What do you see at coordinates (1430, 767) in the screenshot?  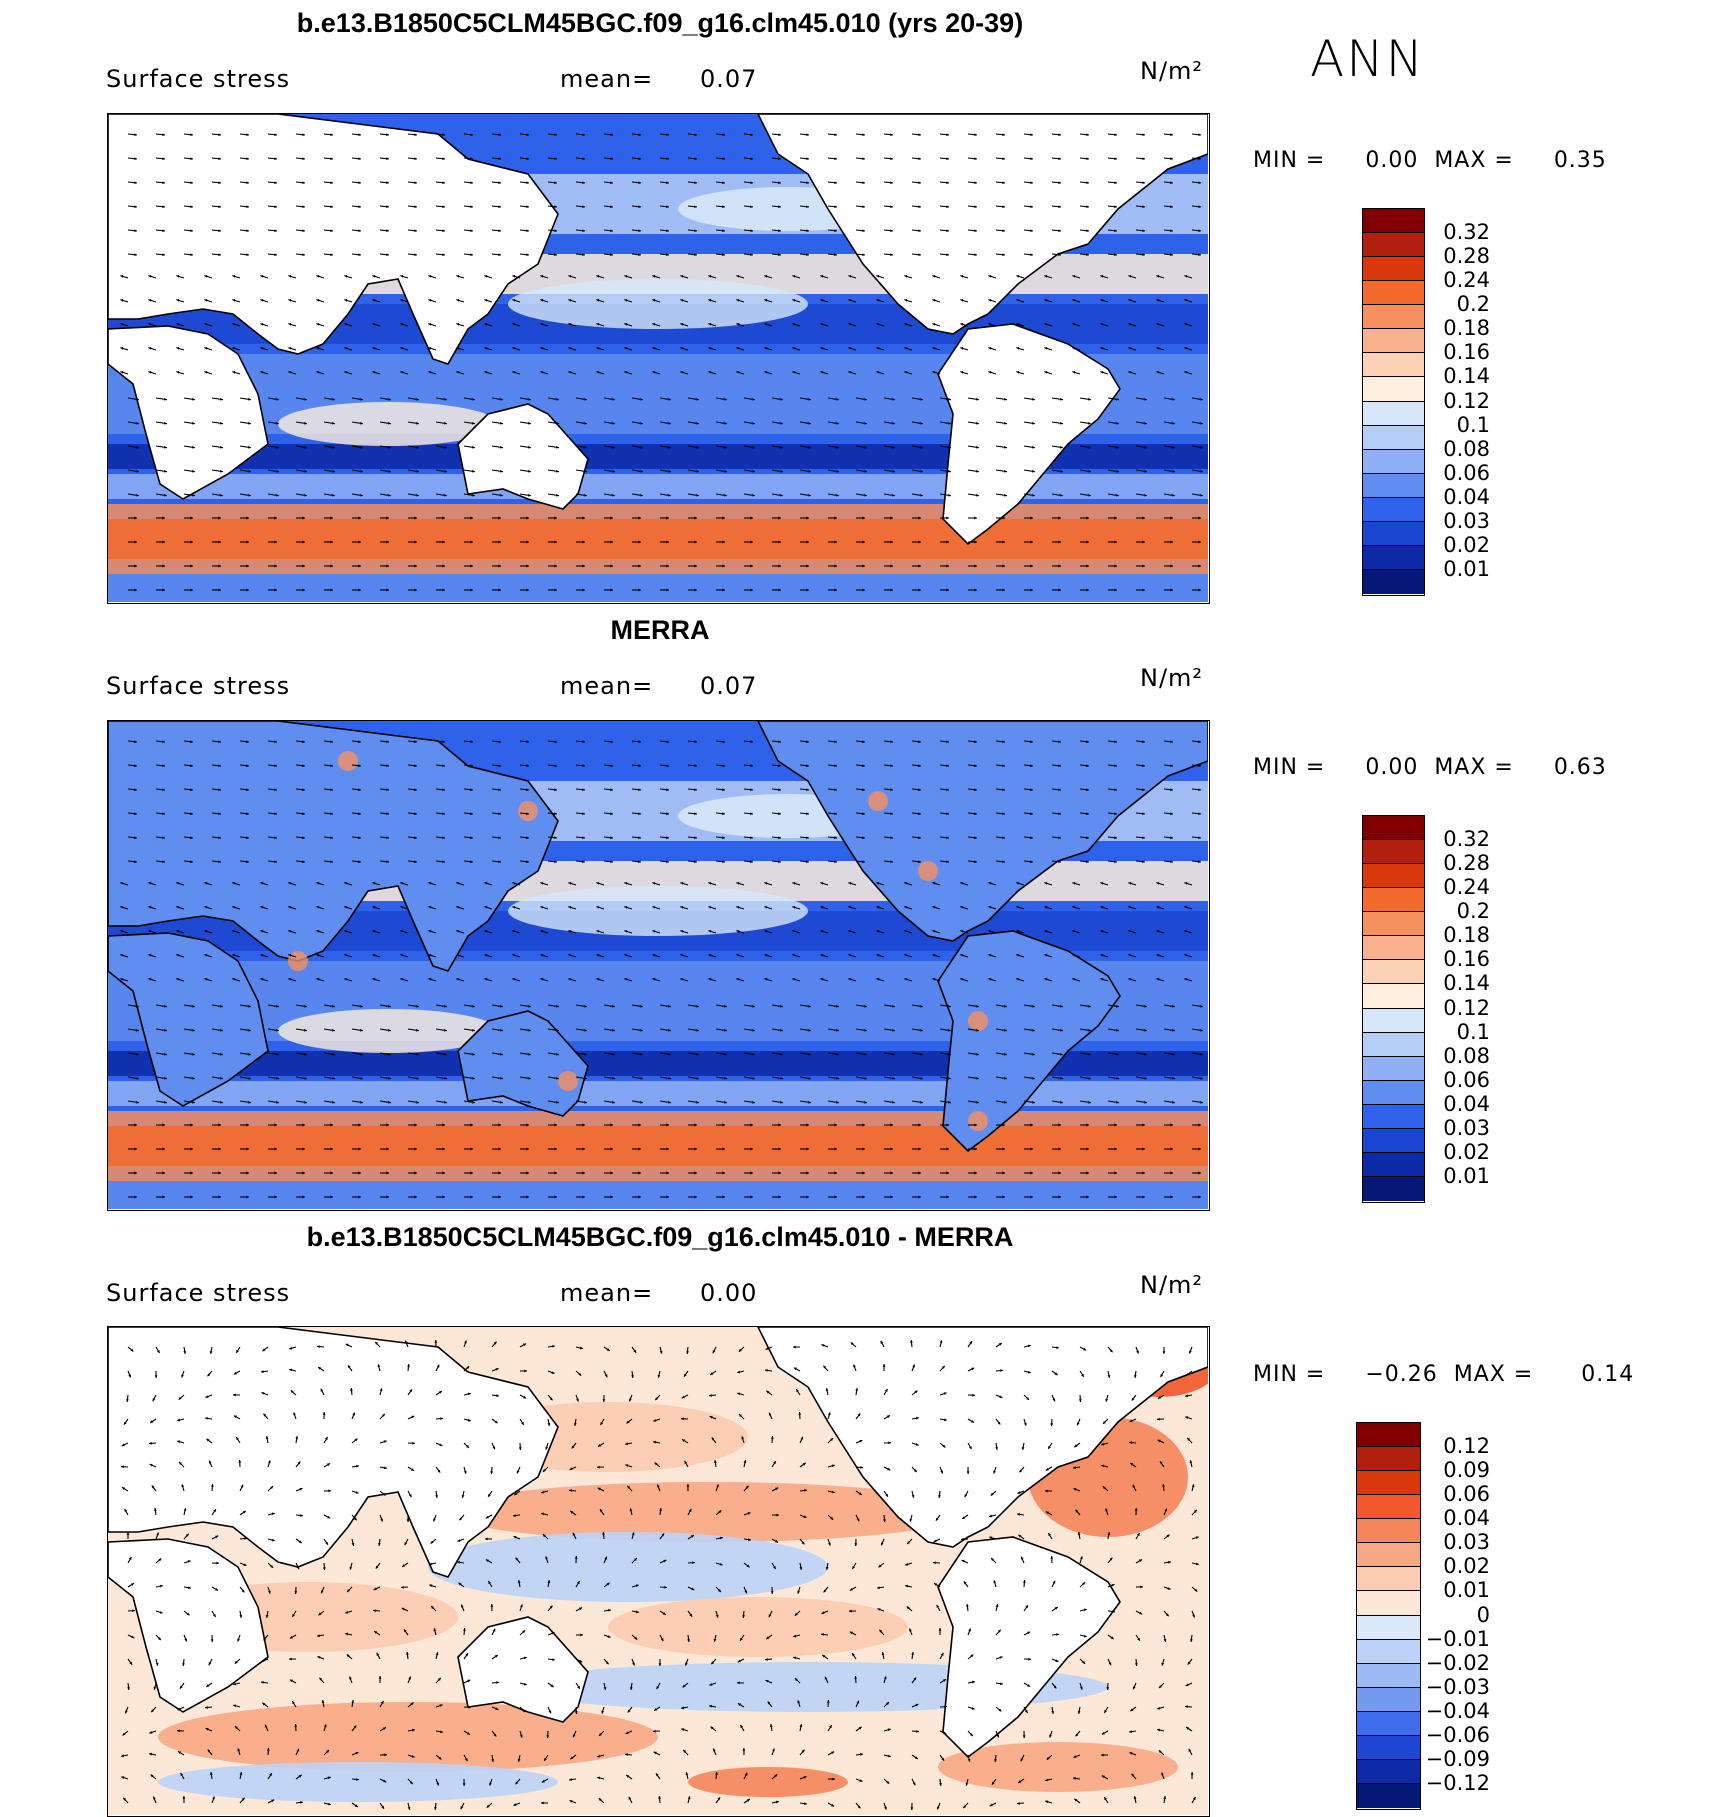 I see `minmax-obs: MIN = 0.00 MAX = 0.63` at bounding box center [1430, 767].